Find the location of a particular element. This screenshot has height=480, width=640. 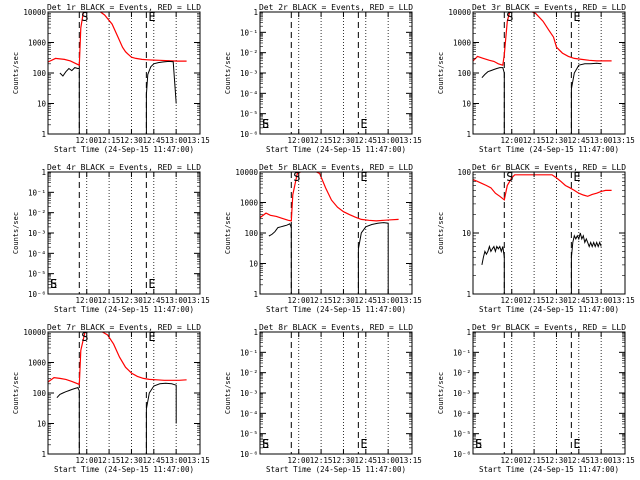

panel-title: Det 1r BLACK = Events, RED = LLD is located at coordinates (124, 7).